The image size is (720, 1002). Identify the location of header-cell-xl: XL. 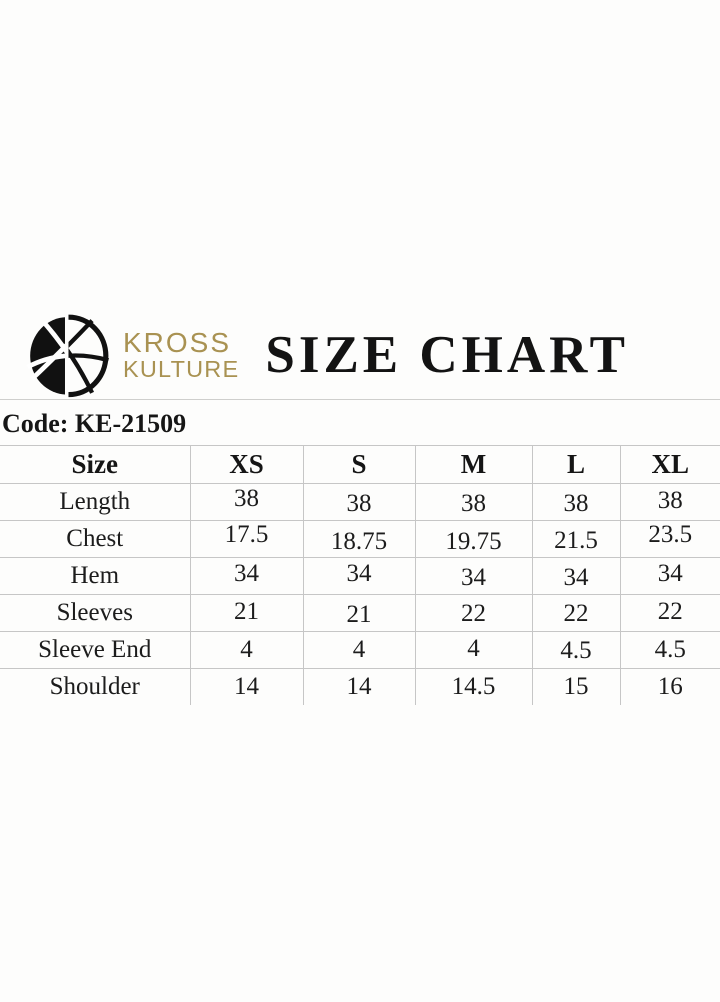
(669, 464).